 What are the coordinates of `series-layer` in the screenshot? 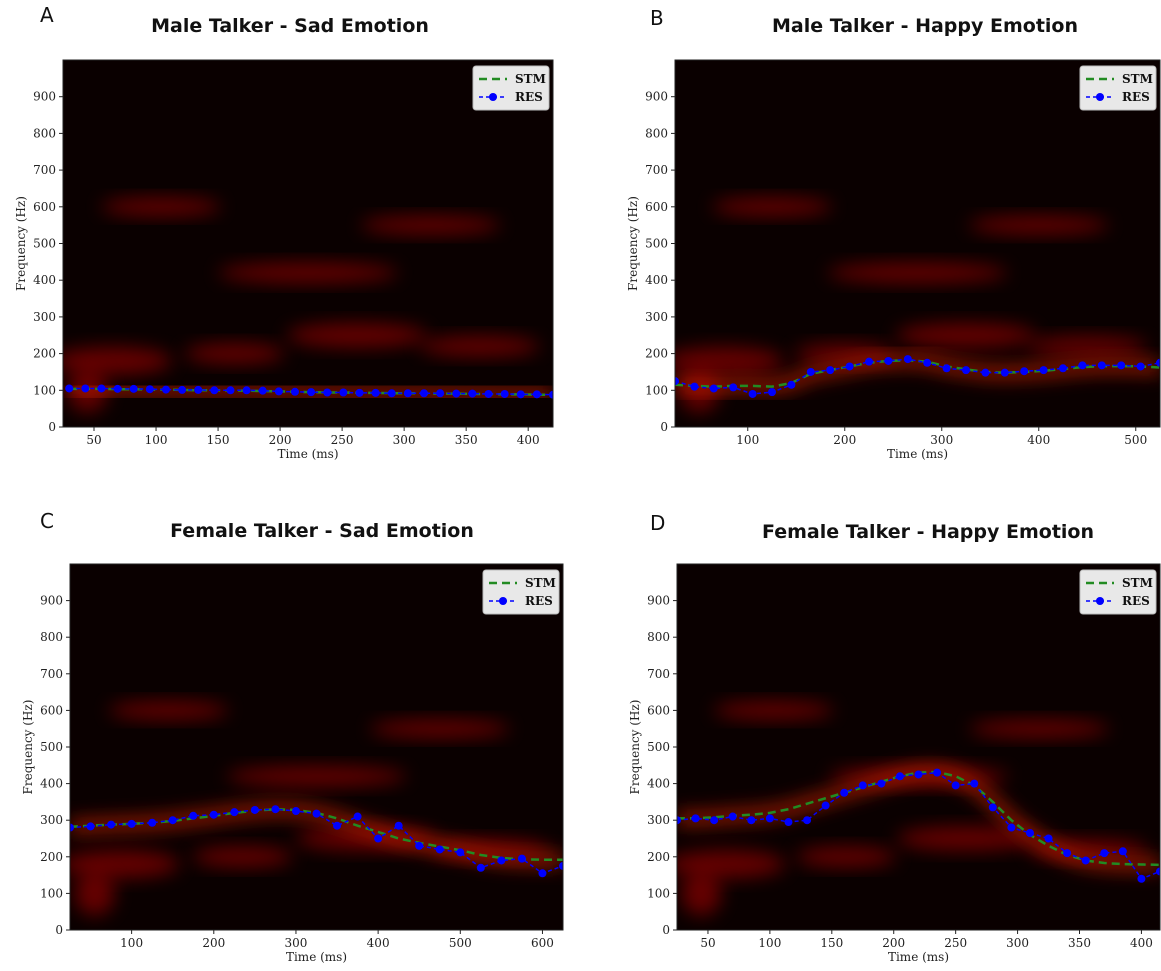 It's located at (309, 391).